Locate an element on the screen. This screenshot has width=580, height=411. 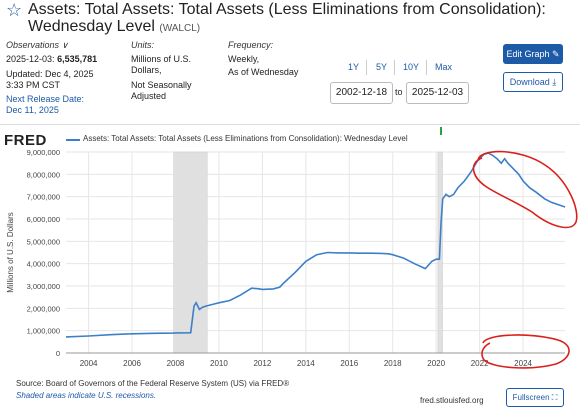
units-line3: Not Seasonally is located at coordinates (161, 85).